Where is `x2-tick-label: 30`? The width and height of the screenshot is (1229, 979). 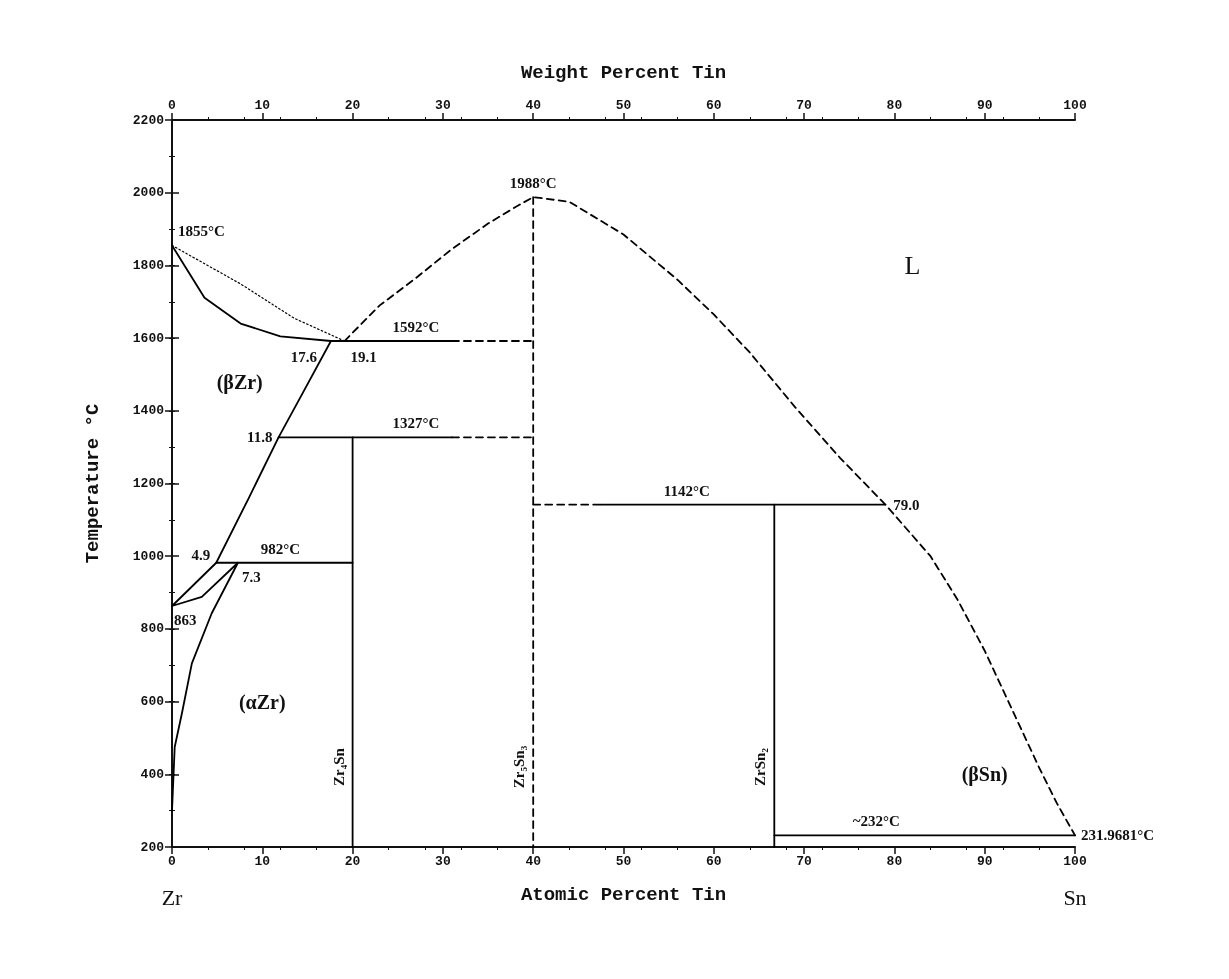
x2-tick-label: 30 is located at coordinates (443, 105).